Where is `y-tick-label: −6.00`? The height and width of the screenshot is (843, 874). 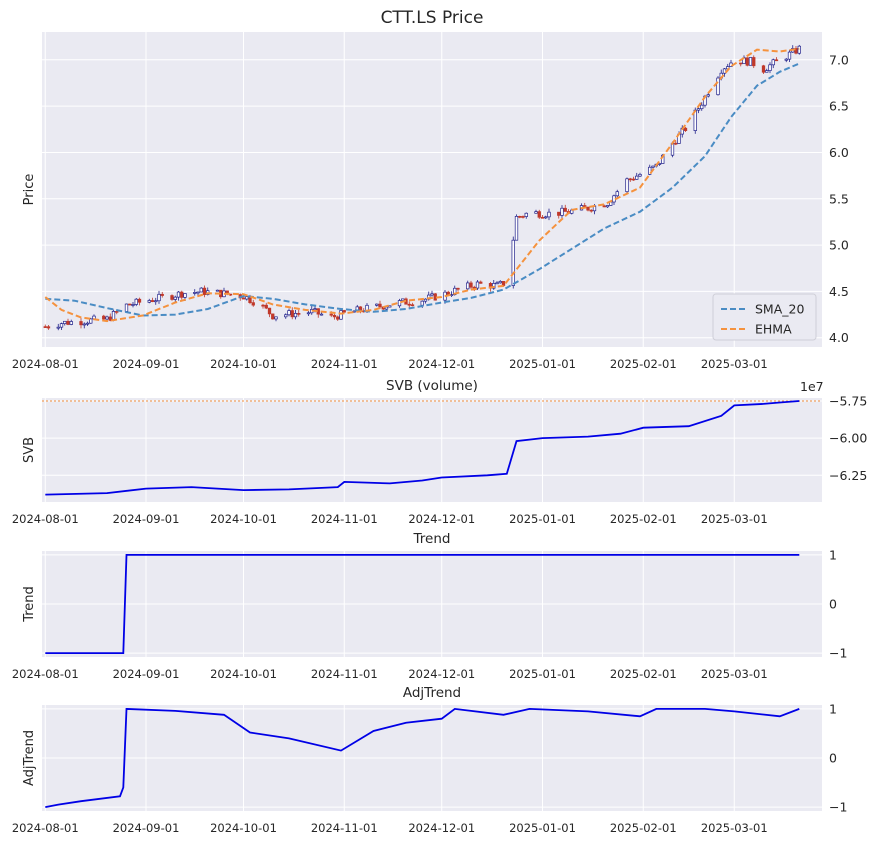
y-tick-label: −6.00 is located at coordinates (848, 438).